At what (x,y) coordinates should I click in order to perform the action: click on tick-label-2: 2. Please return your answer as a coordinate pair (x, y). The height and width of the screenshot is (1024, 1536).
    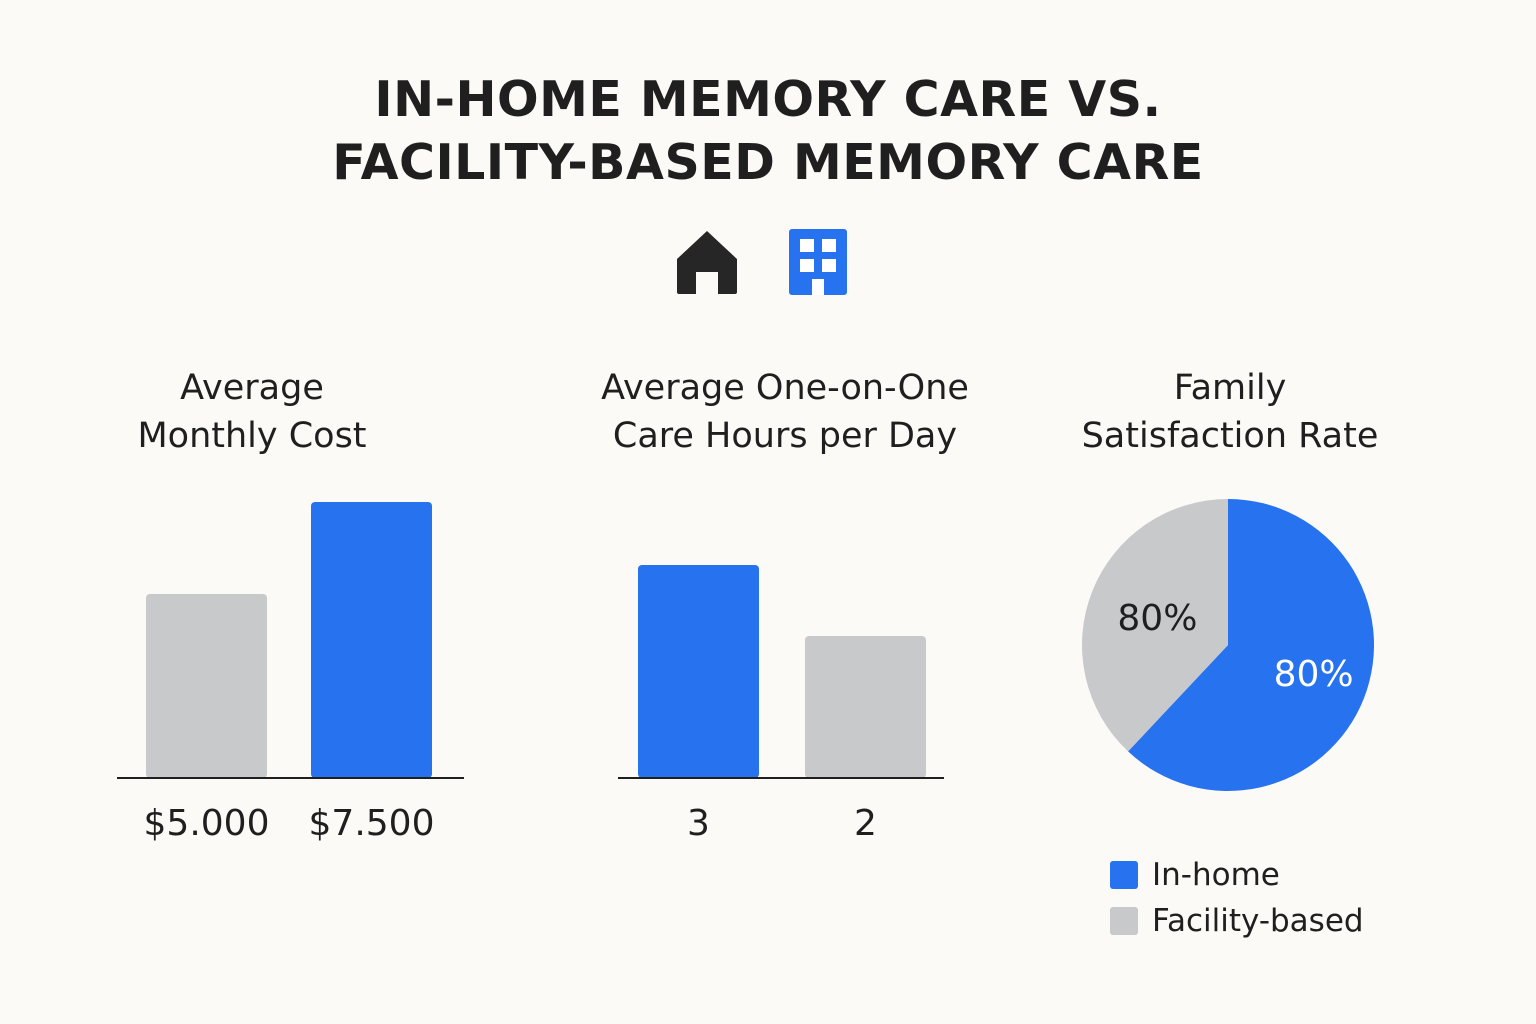
    Looking at the image, I should click on (865, 823).